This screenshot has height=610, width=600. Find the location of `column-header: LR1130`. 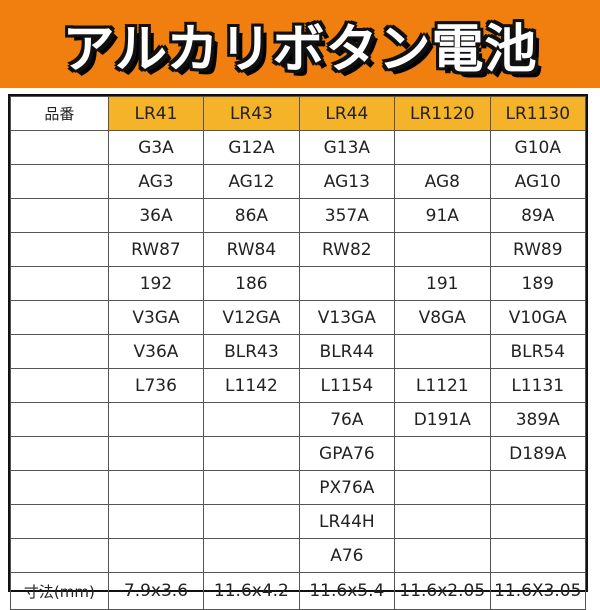

column-header: LR1130 is located at coordinates (537, 113).